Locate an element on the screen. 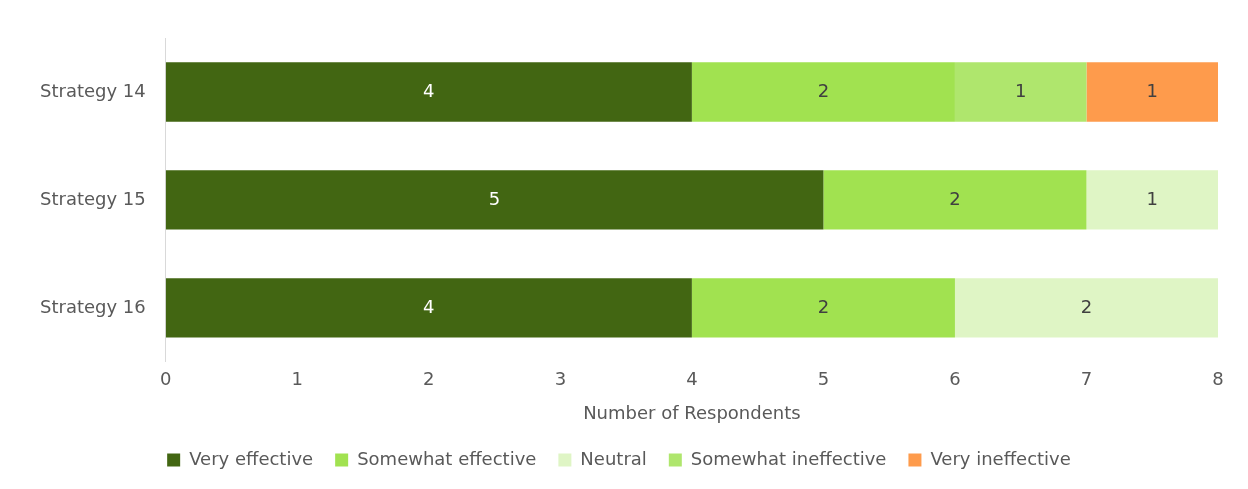  data-label: 5 is located at coordinates (494, 198).